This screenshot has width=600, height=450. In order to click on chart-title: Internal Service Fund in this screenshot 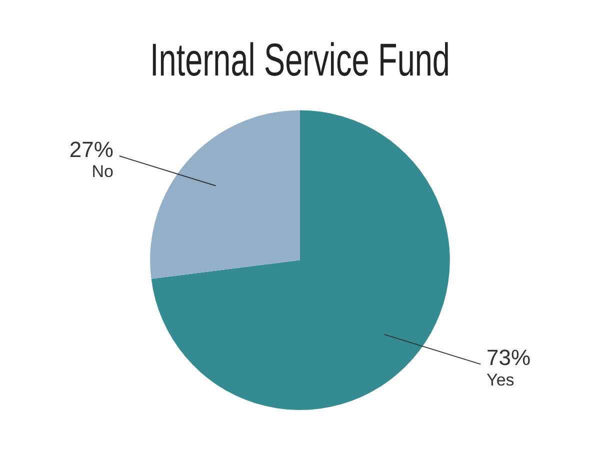, I will do `click(300, 60)`.